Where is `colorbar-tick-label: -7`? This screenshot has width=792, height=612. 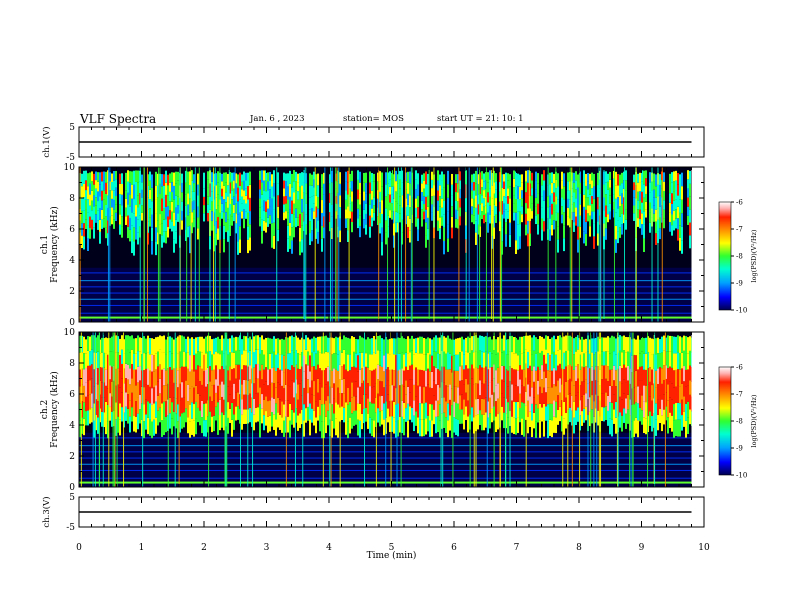 colorbar-tick-label: -7 is located at coordinates (739, 230).